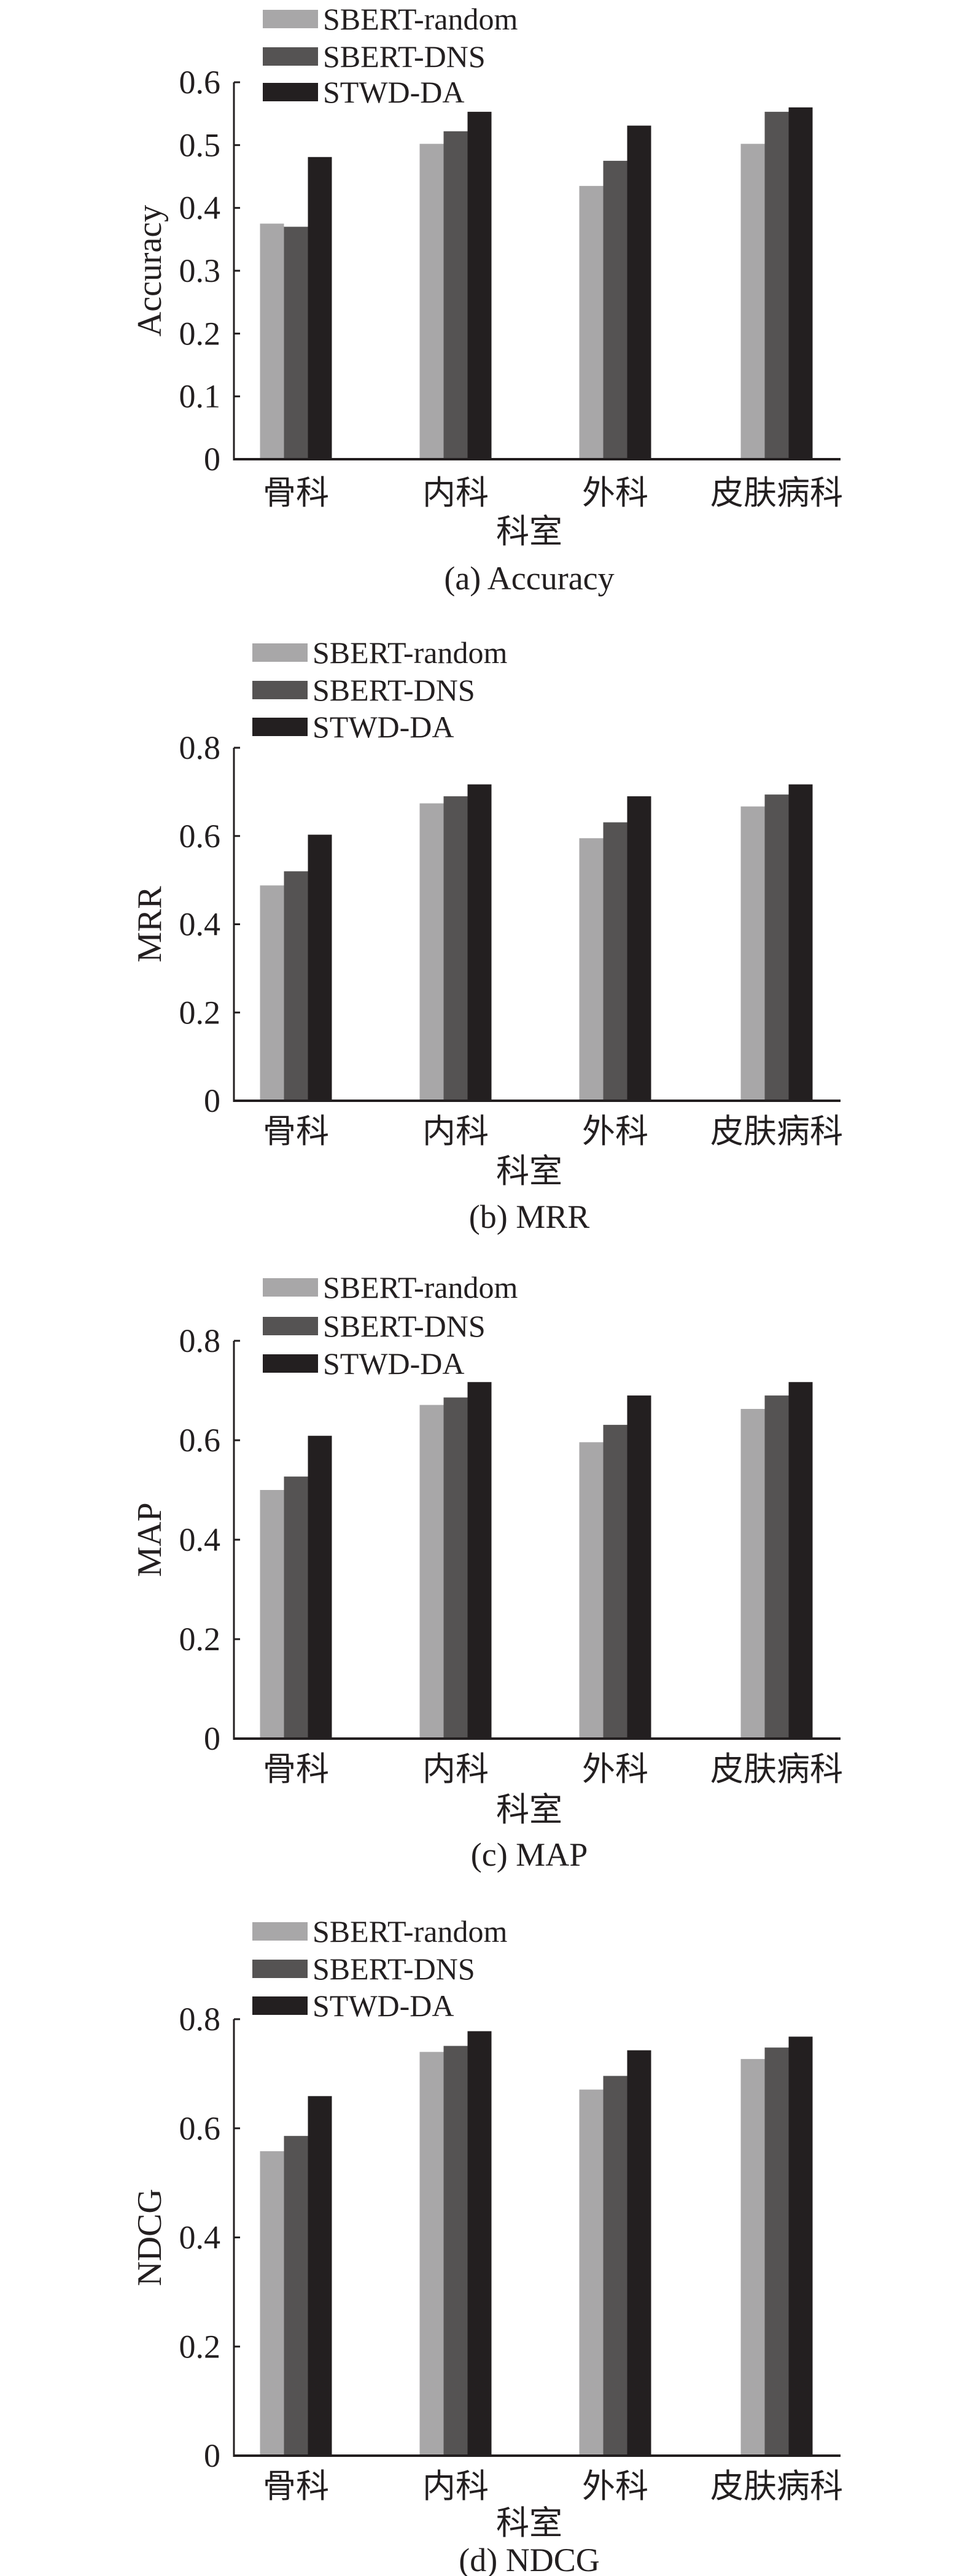 This screenshot has height=2576, width=967. I want to click on y-axis-label: MRR, so click(150, 924).